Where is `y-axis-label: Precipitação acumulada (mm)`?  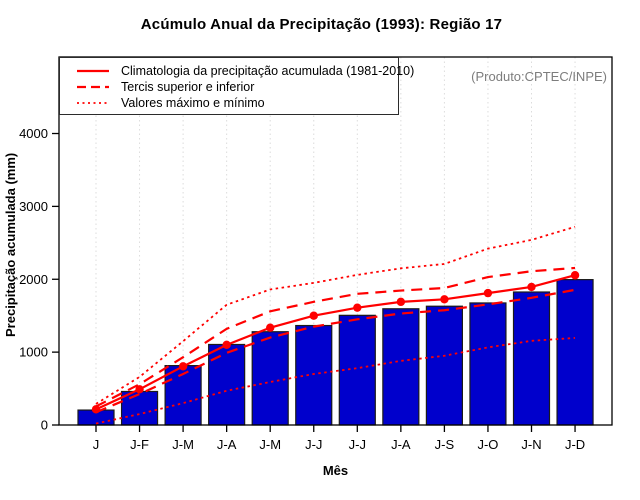
y-axis-label: Precipitação acumulada (mm) is located at coordinates (10, 245).